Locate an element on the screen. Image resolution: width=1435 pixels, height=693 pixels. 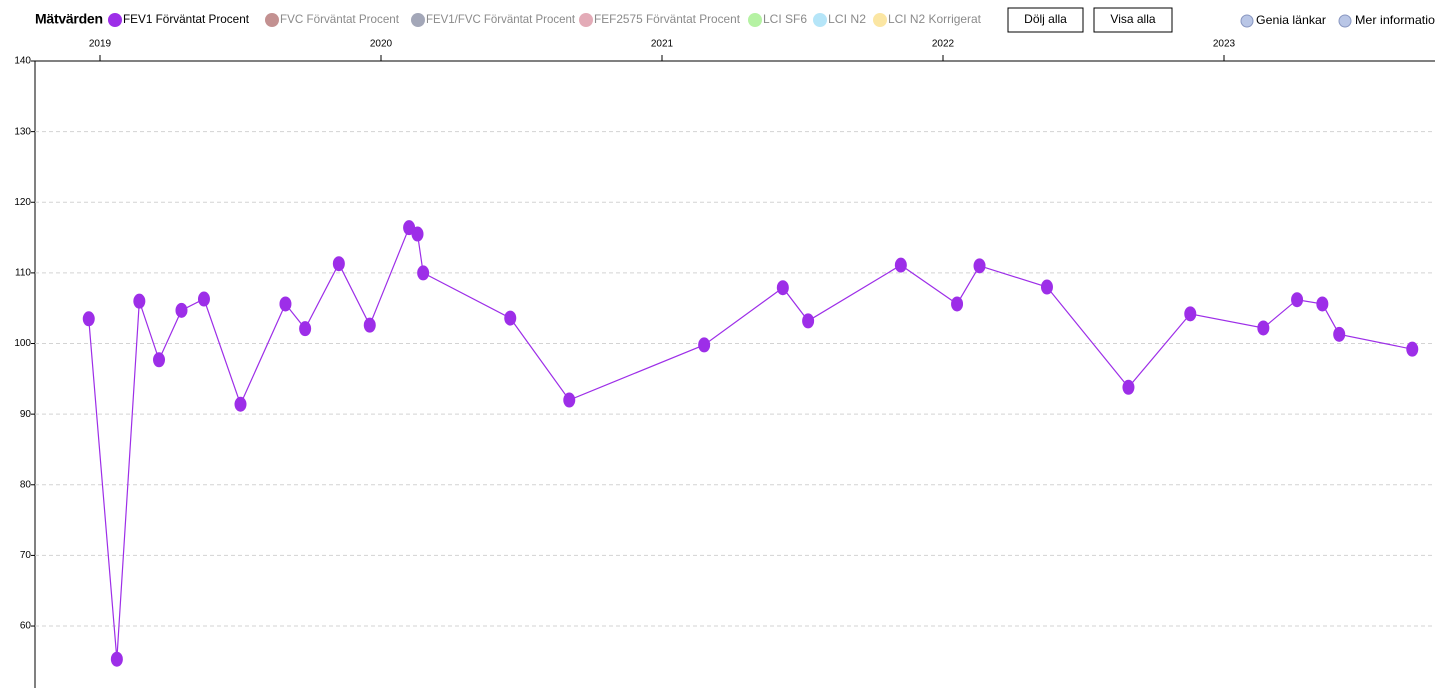
legend-label: FEV1/FVC Förväntat Procent is located at coordinates (501, 19).